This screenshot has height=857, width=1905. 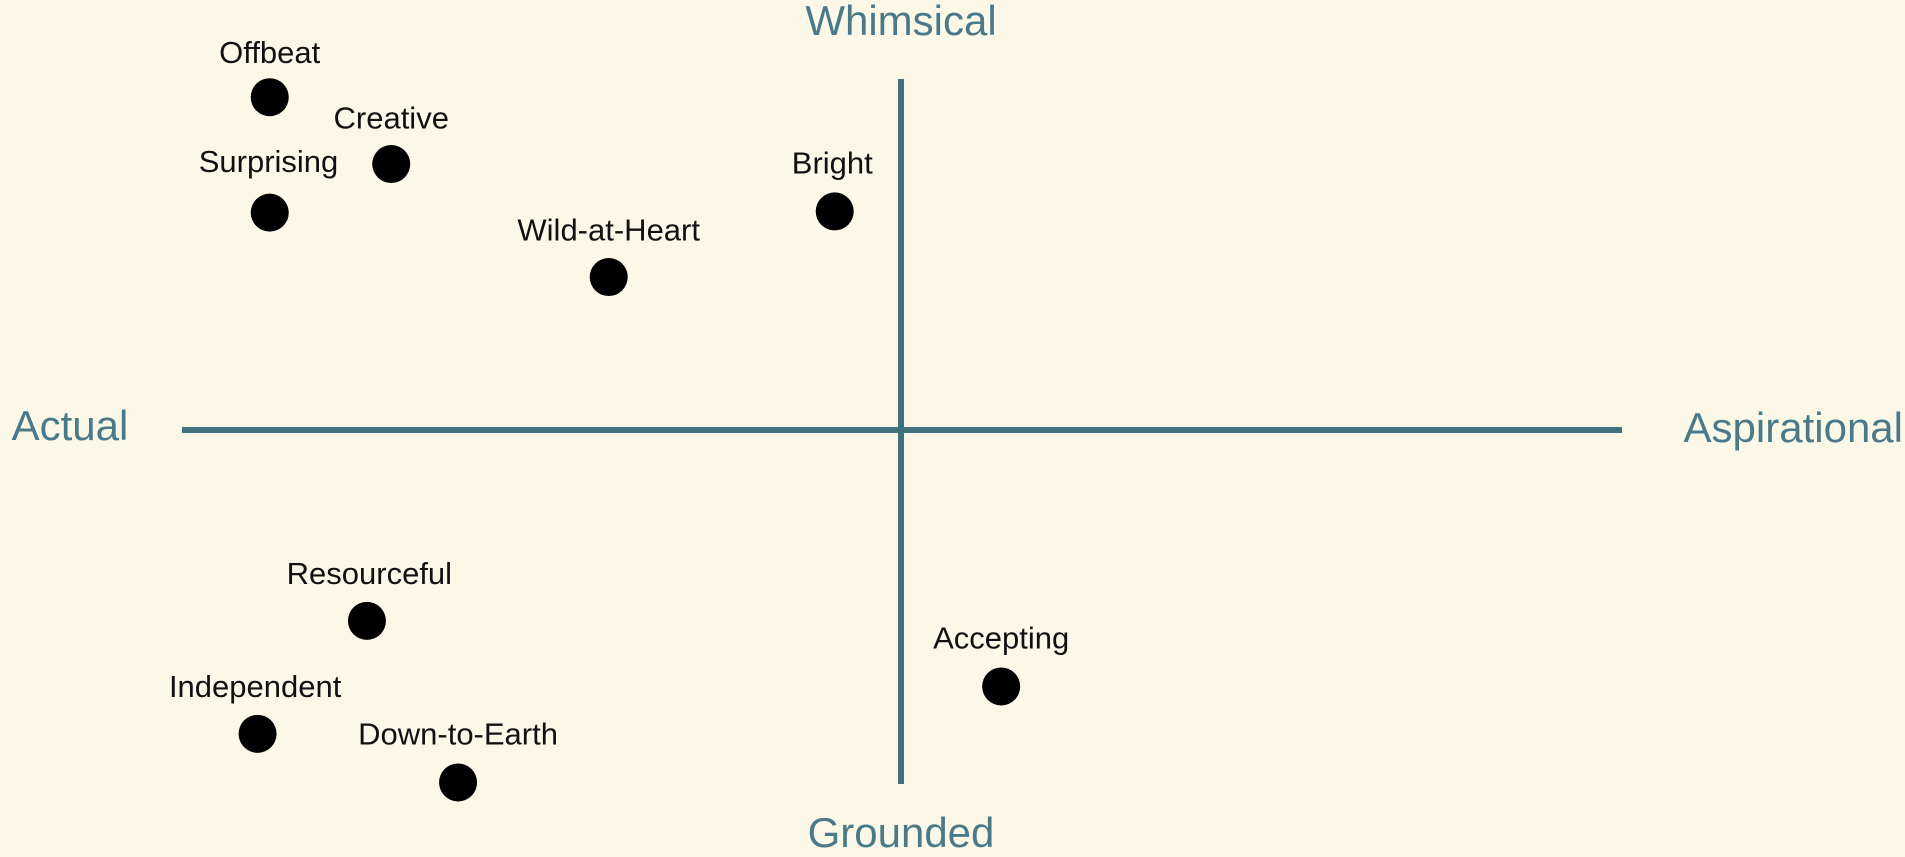 I want to click on axis-right-label: Aspirational, so click(x=1793, y=427).